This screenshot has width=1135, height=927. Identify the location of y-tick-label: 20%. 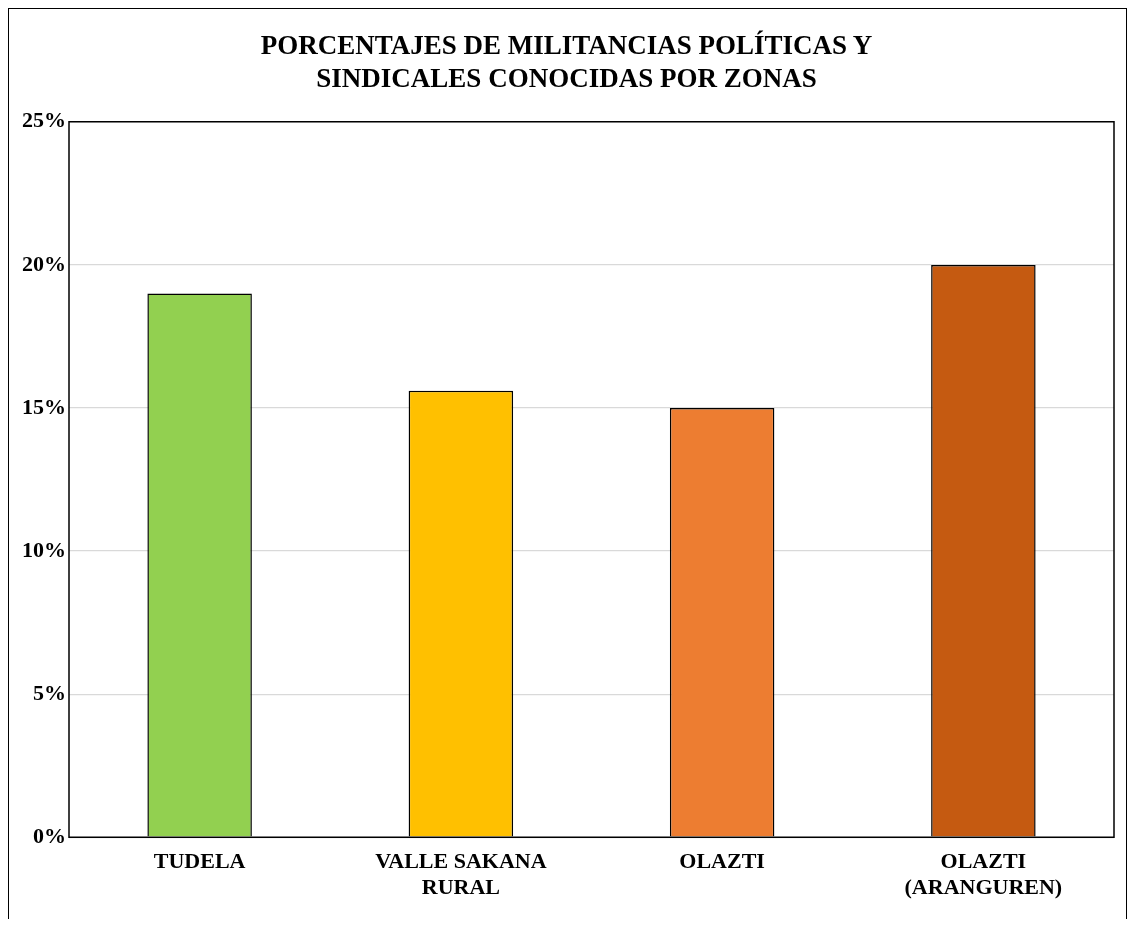
(44, 263).